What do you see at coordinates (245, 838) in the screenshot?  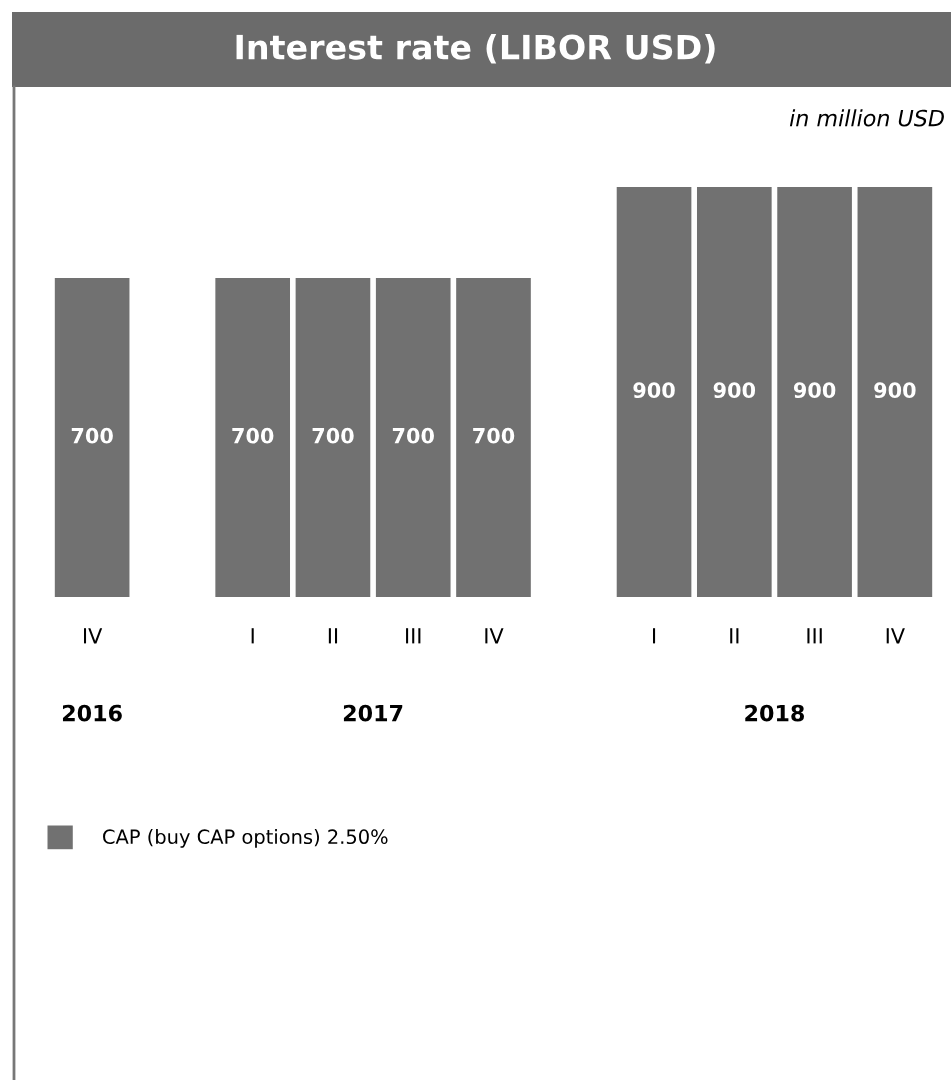 I see `legend-label: CAP (buy CAP options) 2.50%` at bounding box center [245, 838].